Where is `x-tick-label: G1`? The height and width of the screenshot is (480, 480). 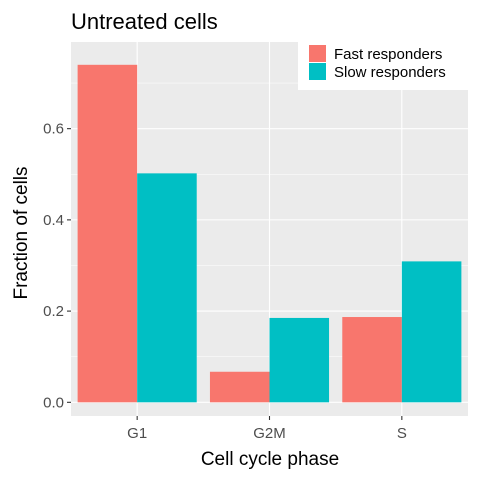 x-tick-label: G1 is located at coordinates (137, 433).